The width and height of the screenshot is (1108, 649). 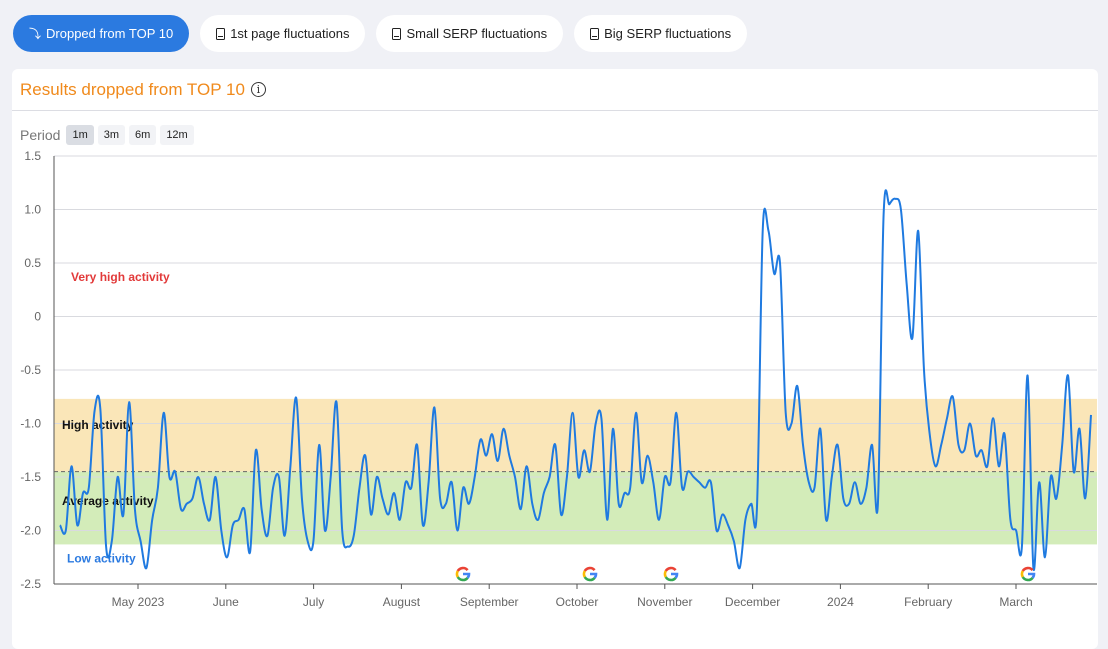 What do you see at coordinates (313, 602) in the screenshot?
I see `x-tick-label: July` at bounding box center [313, 602].